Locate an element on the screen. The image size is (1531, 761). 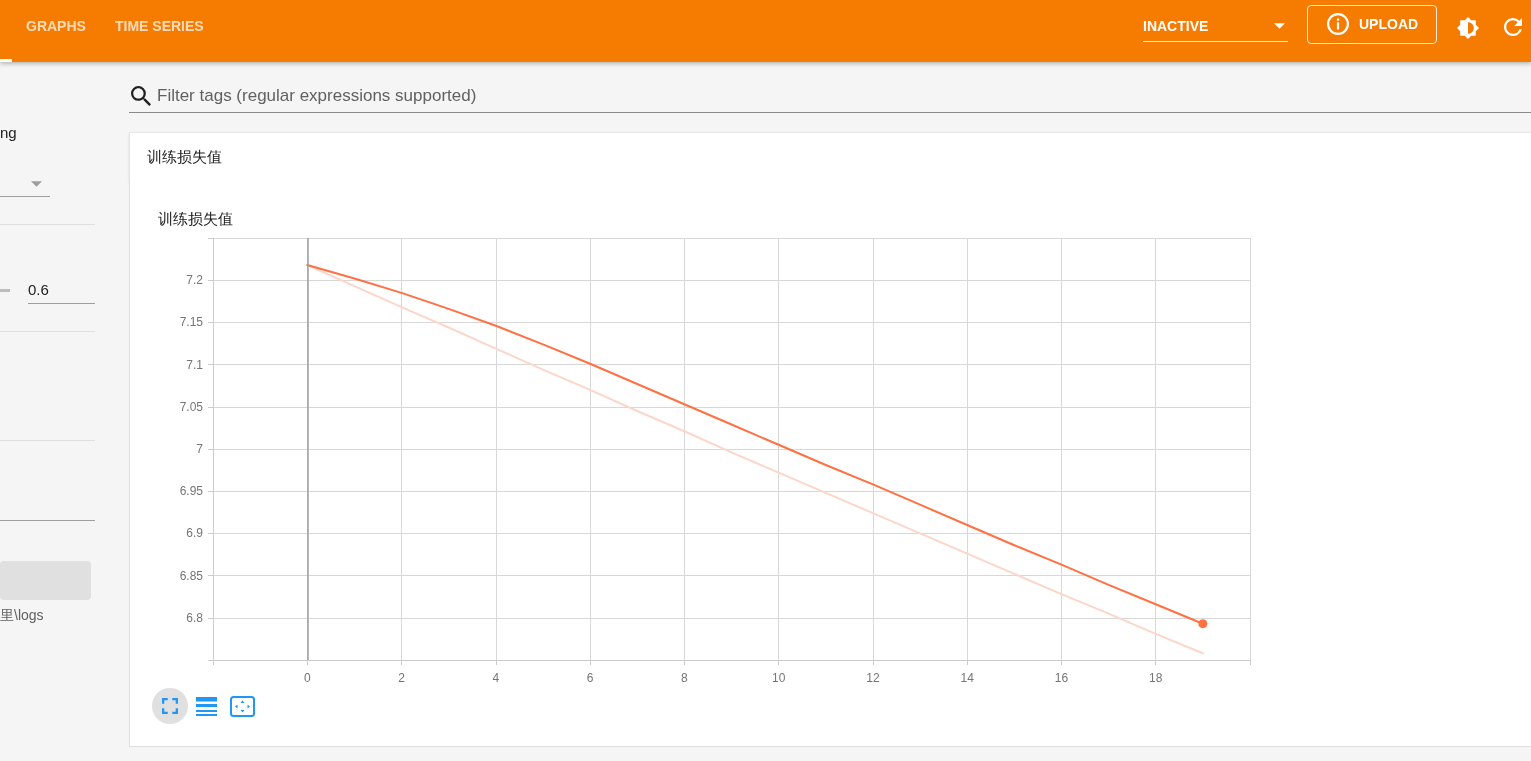
x-tick-label: 4 is located at coordinates (496, 678).